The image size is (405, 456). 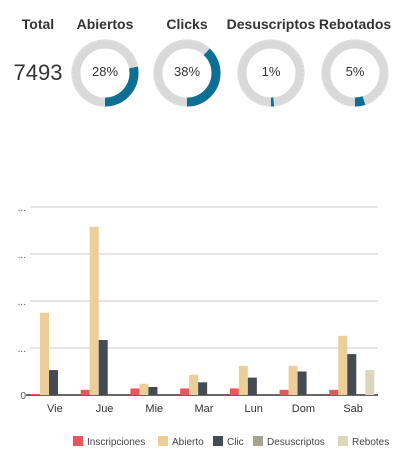 What do you see at coordinates (218, 441) in the screenshot?
I see `legend-swatch-clic` at bounding box center [218, 441].